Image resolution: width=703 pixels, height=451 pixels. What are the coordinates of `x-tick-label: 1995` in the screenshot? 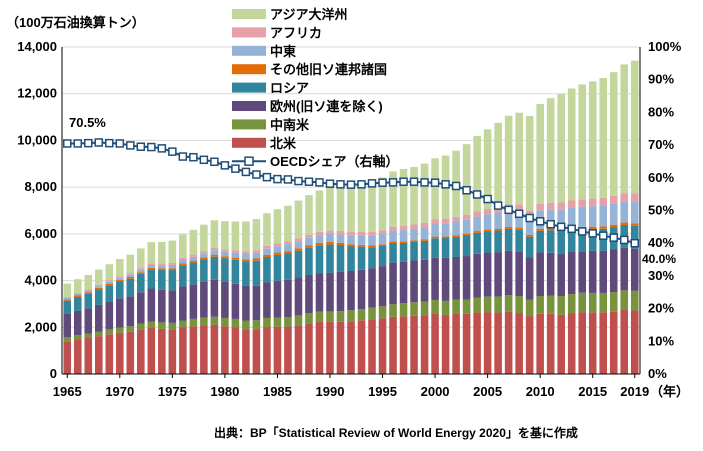 It's located at (382, 391).